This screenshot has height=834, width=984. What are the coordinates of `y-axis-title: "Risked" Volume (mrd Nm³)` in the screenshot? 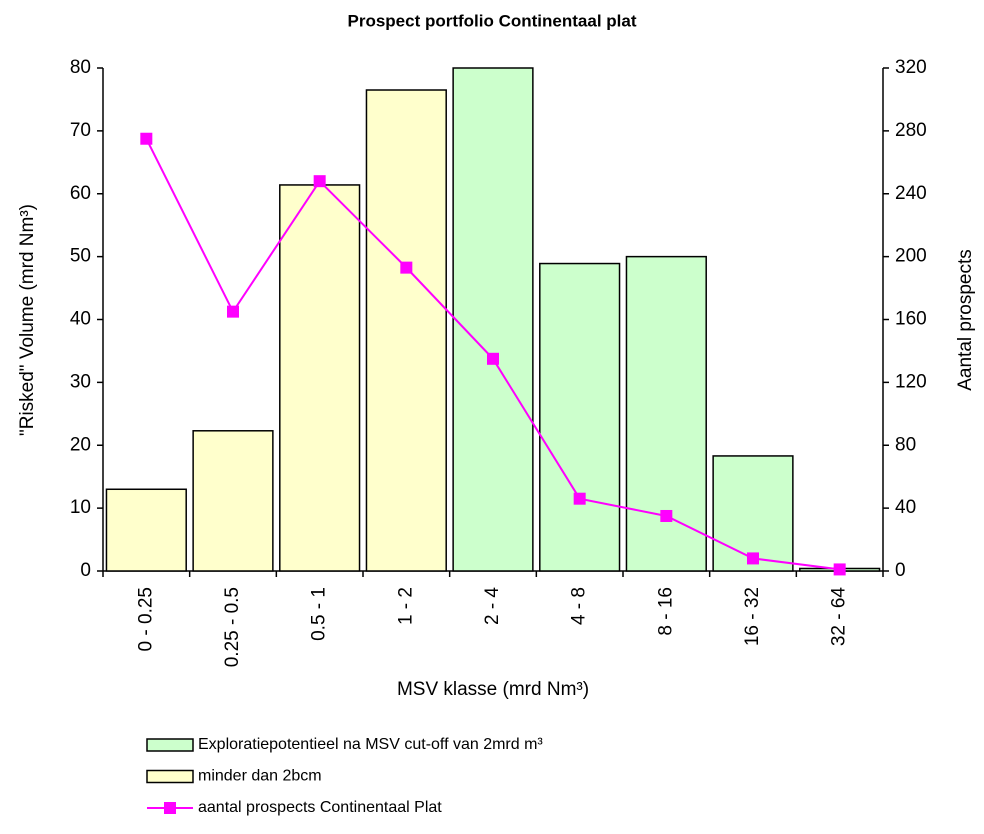 It's located at (27, 320).